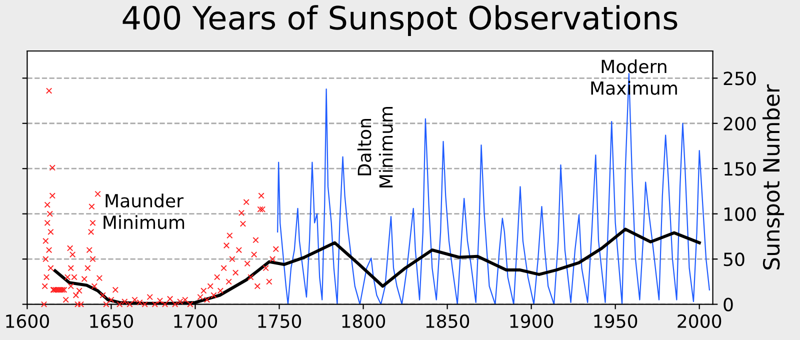  Describe the element at coordinates (532, 321) in the screenshot. I see `x-tick-label: 1900` at that location.